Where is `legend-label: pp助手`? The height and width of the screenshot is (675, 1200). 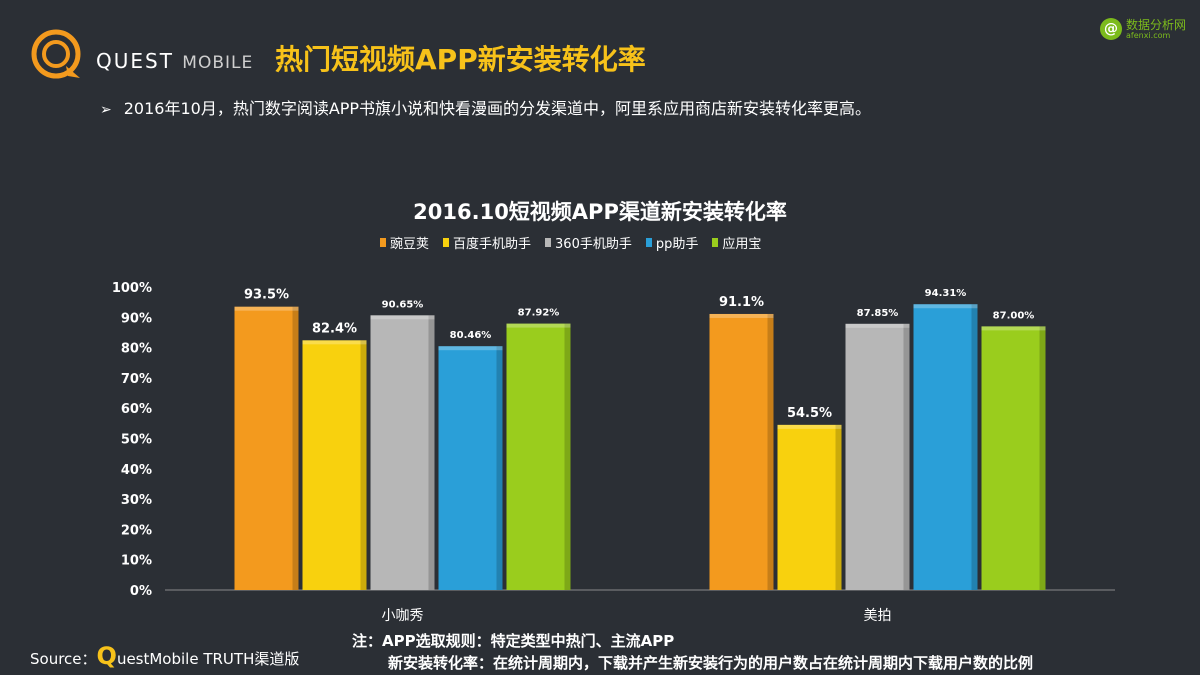
legend-label: pp助手 is located at coordinates (677, 244).